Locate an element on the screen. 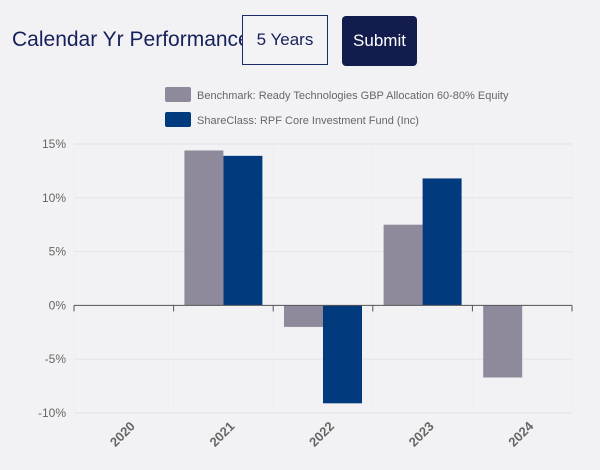 Image resolution: width=600 pixels, height=470 pixels. y-tick-label: 10% is located at coordinates (54, 198).